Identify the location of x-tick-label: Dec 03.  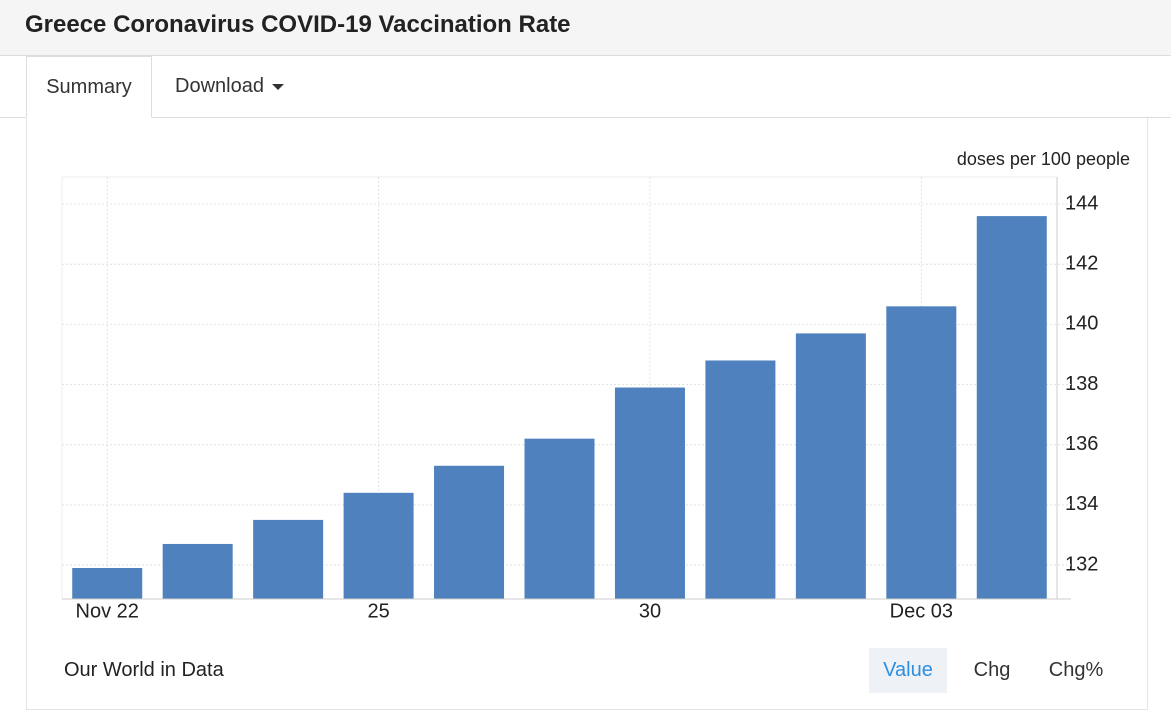
(921, 611).